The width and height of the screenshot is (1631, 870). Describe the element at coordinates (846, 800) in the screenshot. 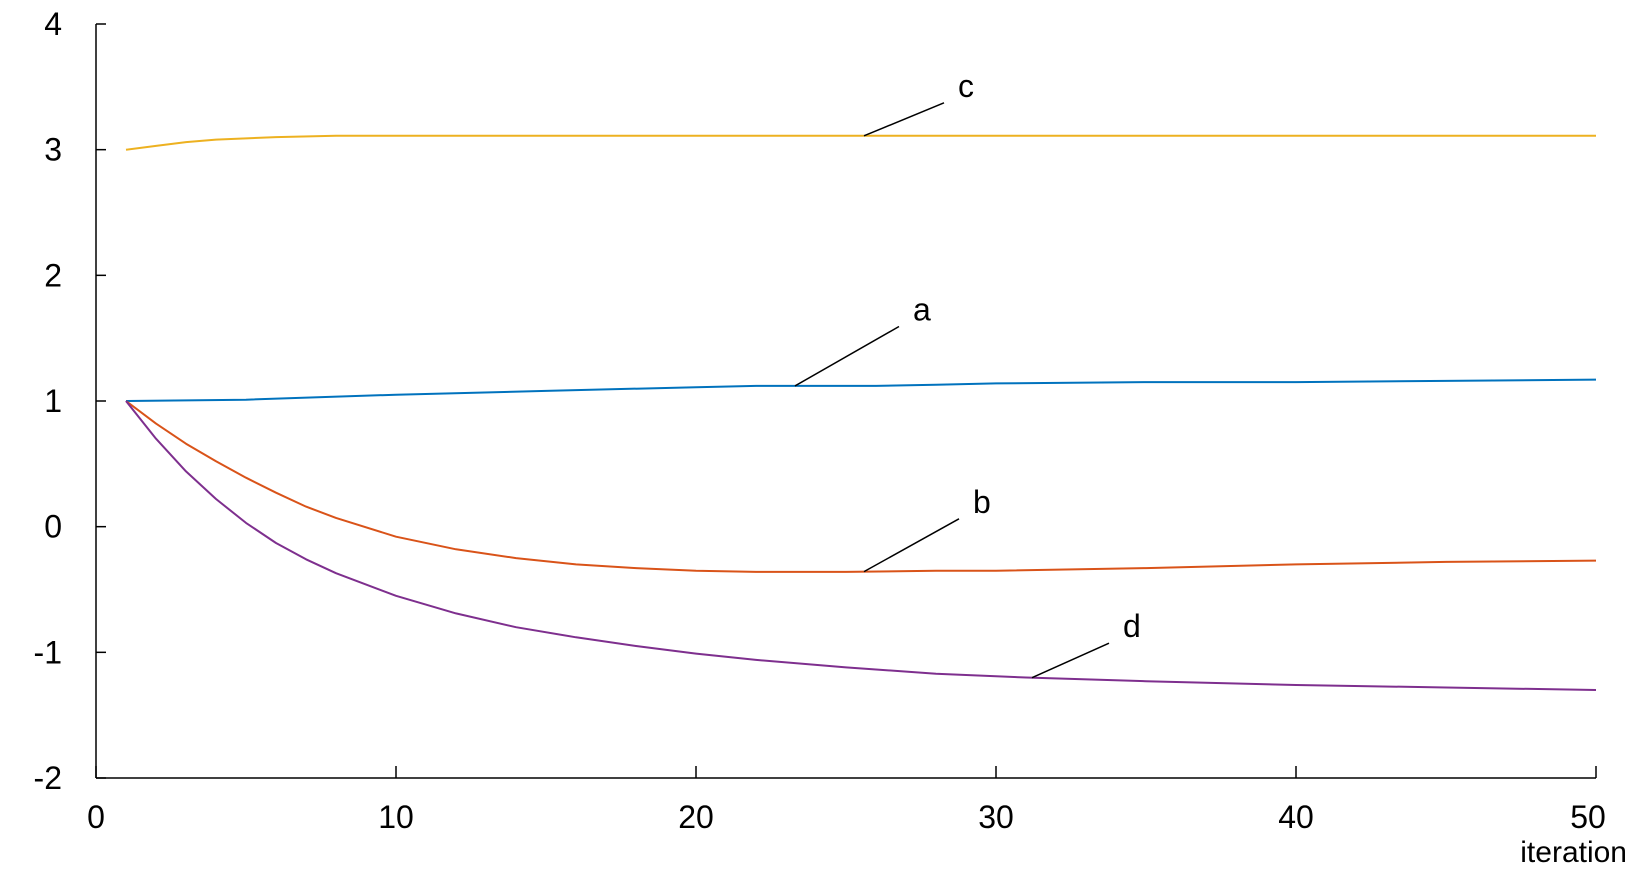

I see `x-ticks: 0 10 20 30 40 50` at that location.